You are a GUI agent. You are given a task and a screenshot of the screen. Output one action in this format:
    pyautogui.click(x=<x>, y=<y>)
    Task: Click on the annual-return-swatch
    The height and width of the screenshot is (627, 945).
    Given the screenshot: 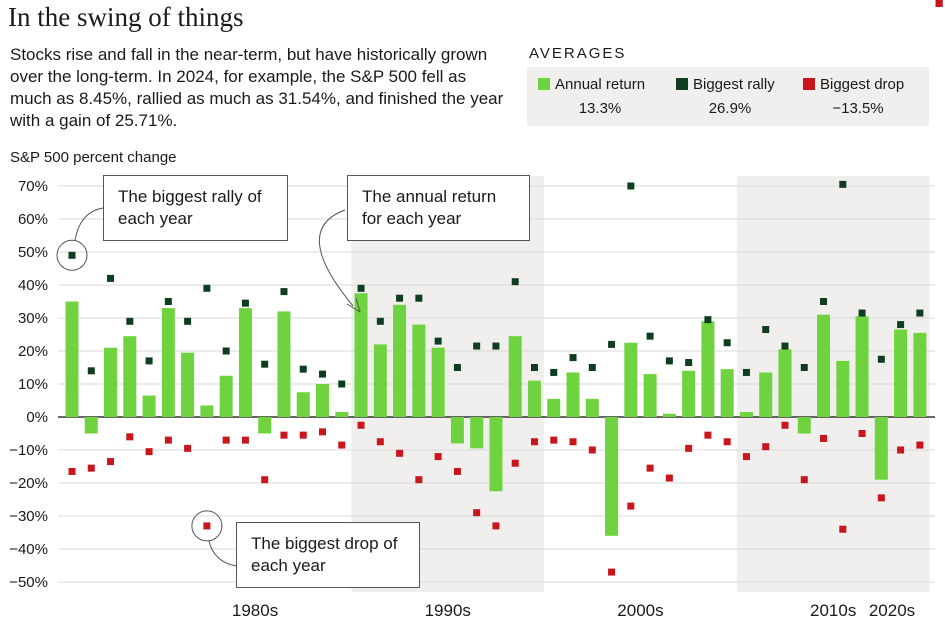 What is the action you would take?
    pyautogui.click(x=544, y=84)
    